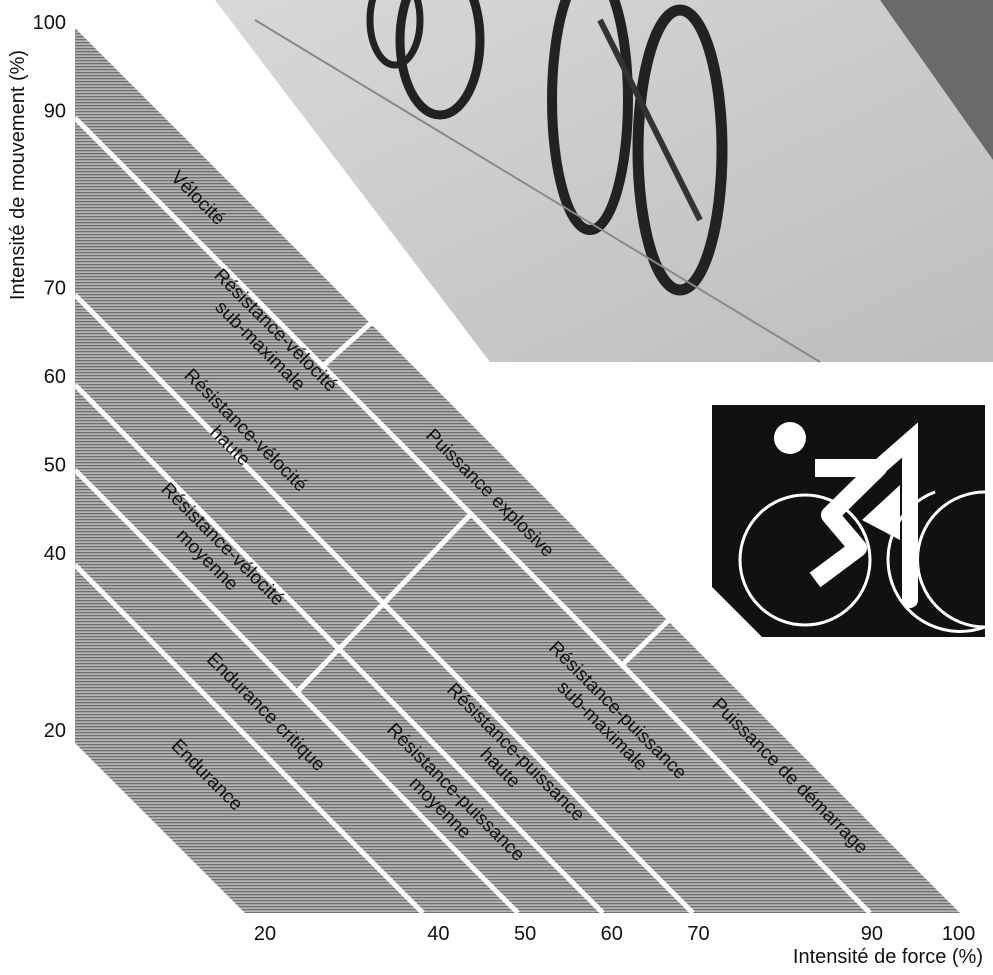 The width and height of the screenshot is (993, 975). Describe the element at coordinates (49, 23) in the screenshot. I see `y-tick-label: 100` at that location.